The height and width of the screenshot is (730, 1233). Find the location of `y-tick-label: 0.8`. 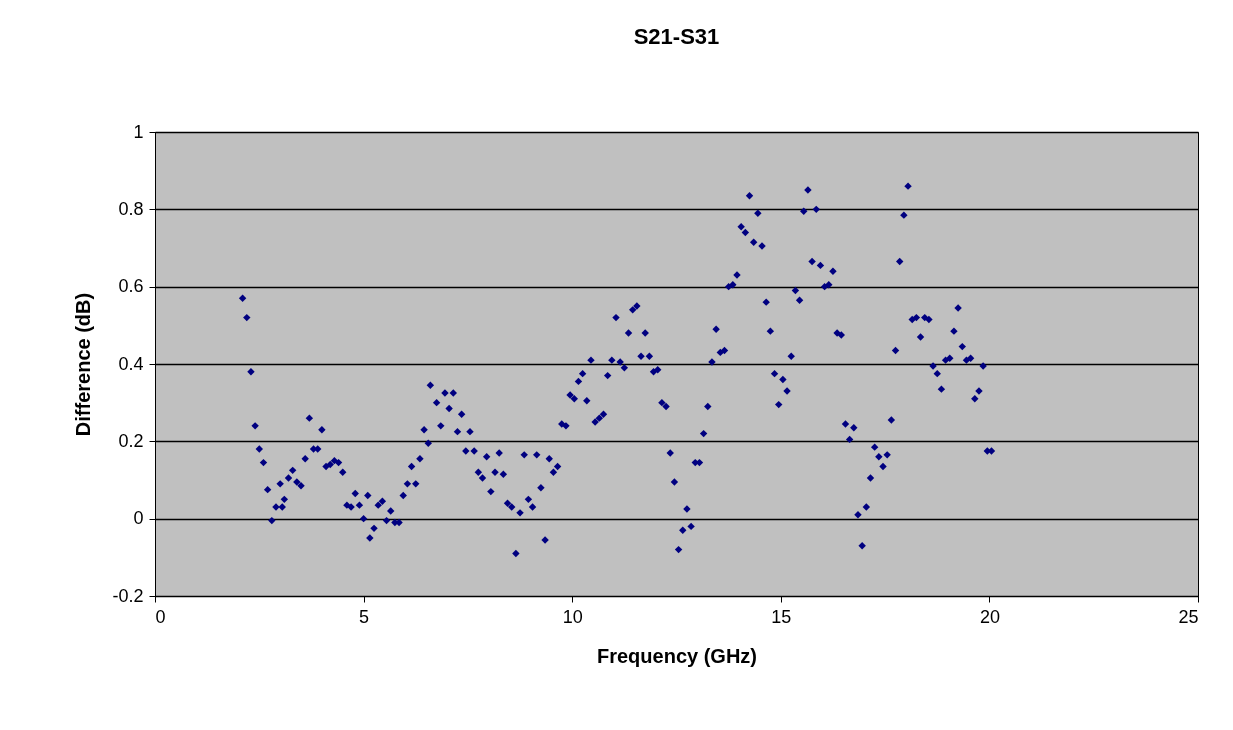

y-tick-label: 0.8 is located at coordinates (131, 208).